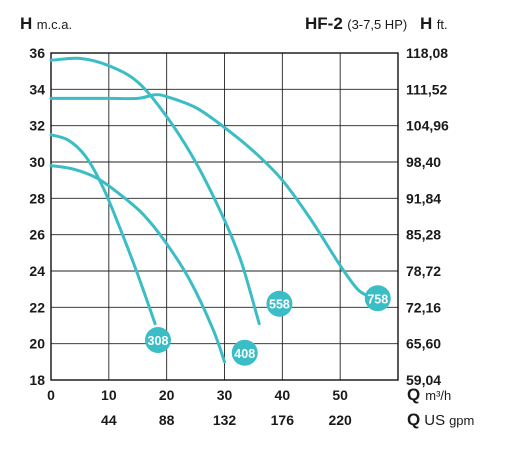 This screenshot has width=514, height=454. What do you see at coordinates (37, 344) in the screenshot?
I see `y-tick-label: 20` at bounding box center [37, 344].